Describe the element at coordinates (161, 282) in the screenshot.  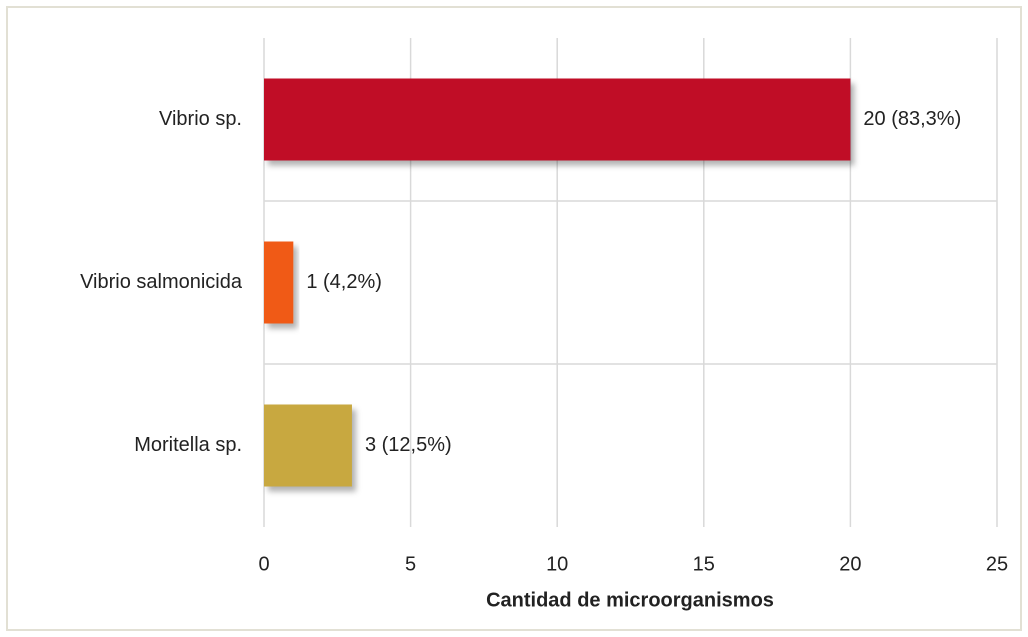
I see `y-tick-label: Vibrio salmonicida` at that location.